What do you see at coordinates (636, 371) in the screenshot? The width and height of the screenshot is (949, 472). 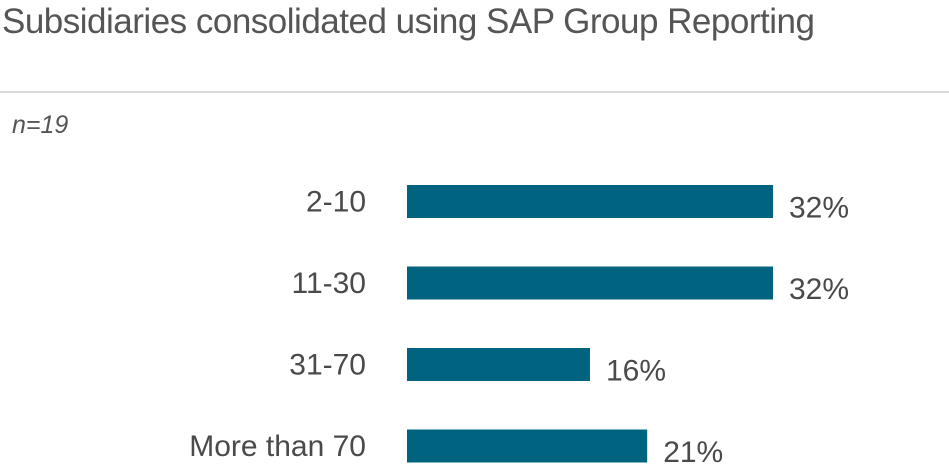 I see `value-label: 16%` at bounding box center [636, 371].